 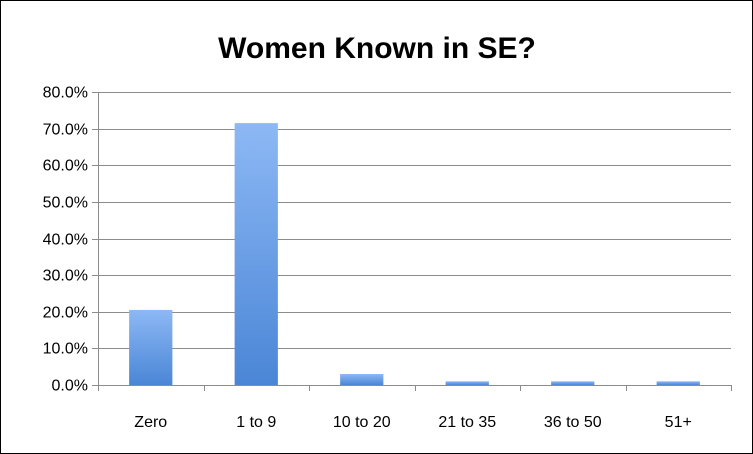 I want to click on x-tick-label: 36 to 50, so click(x=573, y=422).